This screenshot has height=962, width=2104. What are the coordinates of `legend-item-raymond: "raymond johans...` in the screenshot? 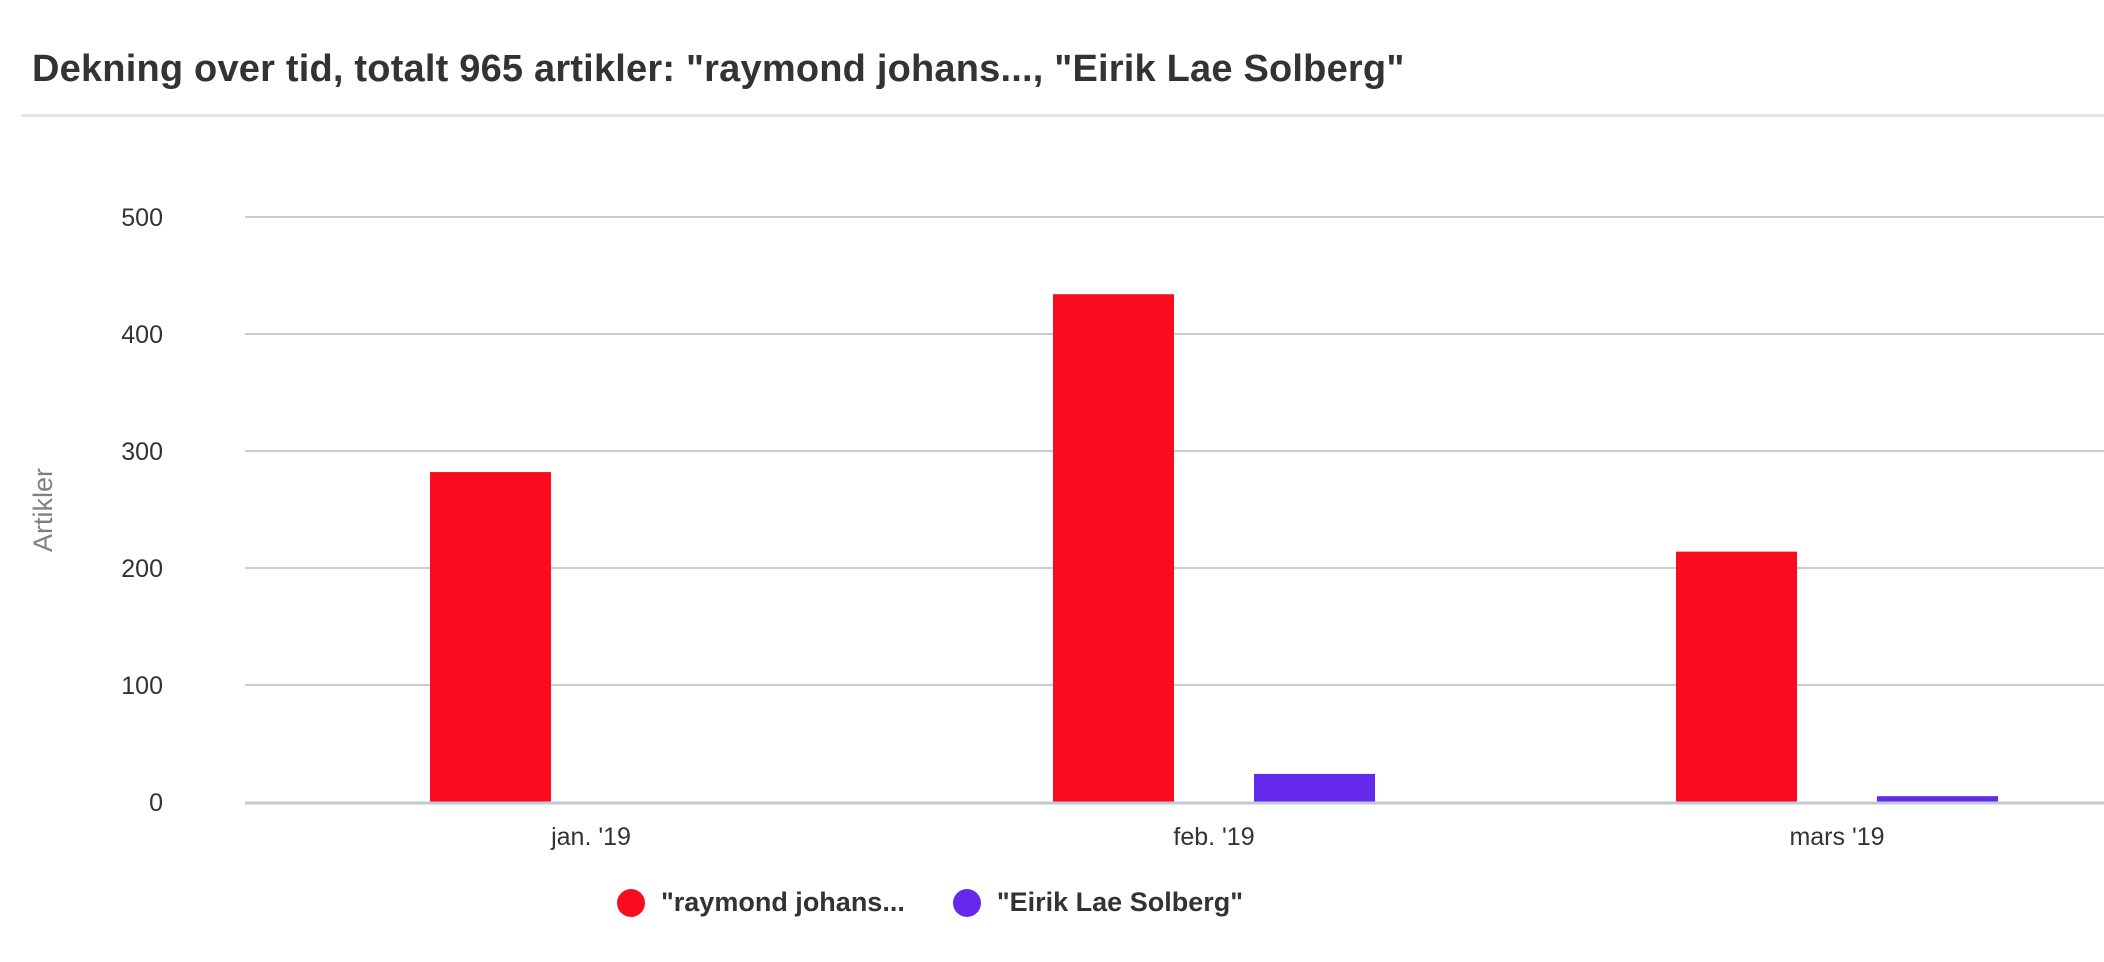 It's located at (760, 902).